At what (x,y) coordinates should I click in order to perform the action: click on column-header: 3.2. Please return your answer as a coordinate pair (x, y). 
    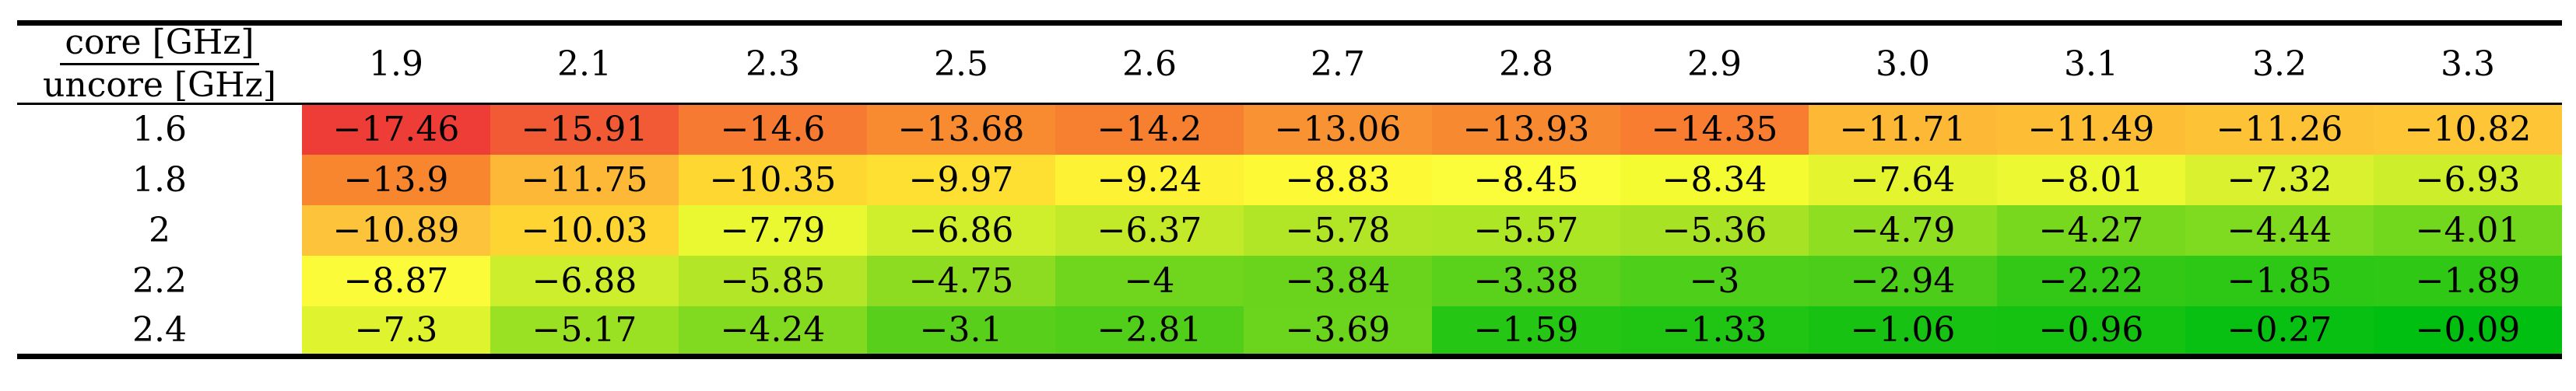
    Looking at the image, I should click on (2280, 62).